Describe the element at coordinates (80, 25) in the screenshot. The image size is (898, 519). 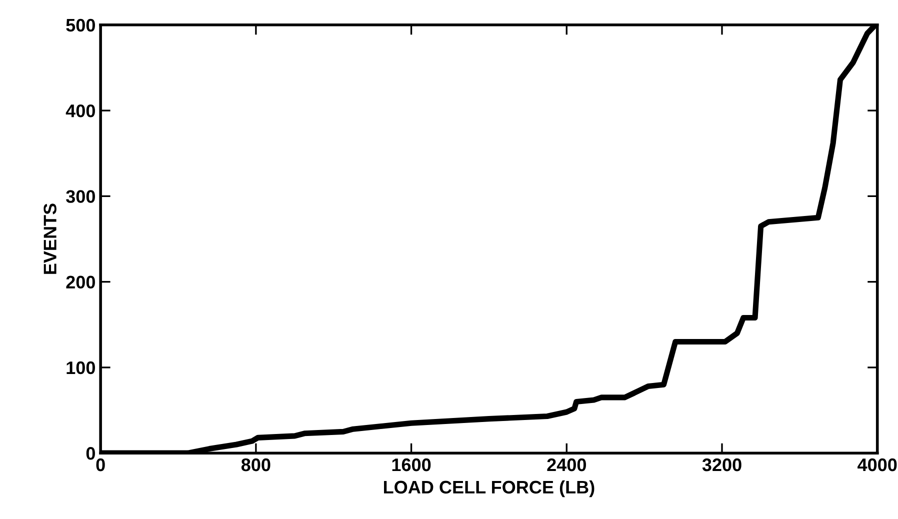
I see `y-tick-label: 500` at that location.